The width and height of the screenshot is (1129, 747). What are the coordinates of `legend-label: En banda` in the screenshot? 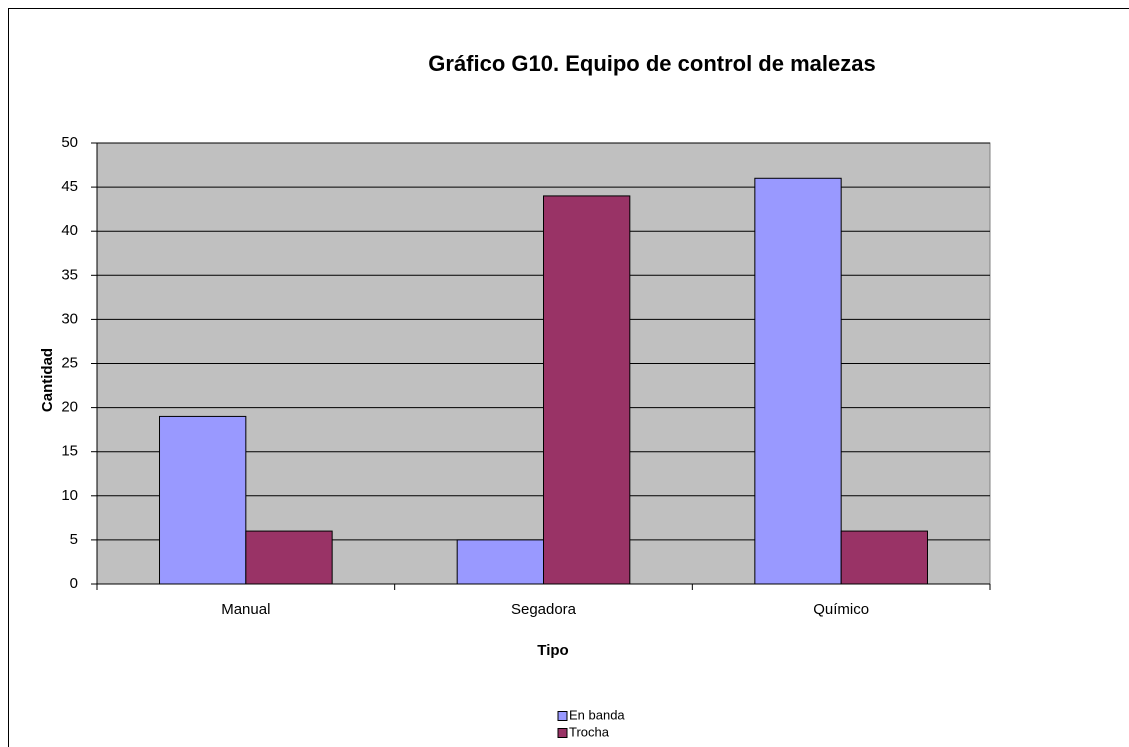 It's located at (597, 714).